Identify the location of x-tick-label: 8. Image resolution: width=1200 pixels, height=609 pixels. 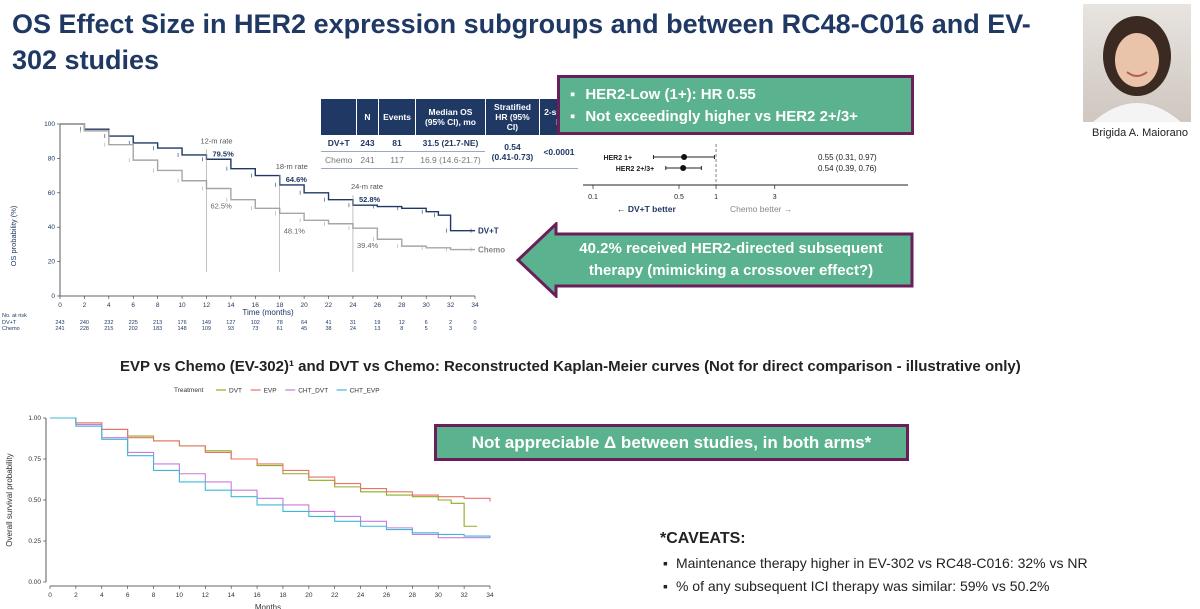
(154, 595).